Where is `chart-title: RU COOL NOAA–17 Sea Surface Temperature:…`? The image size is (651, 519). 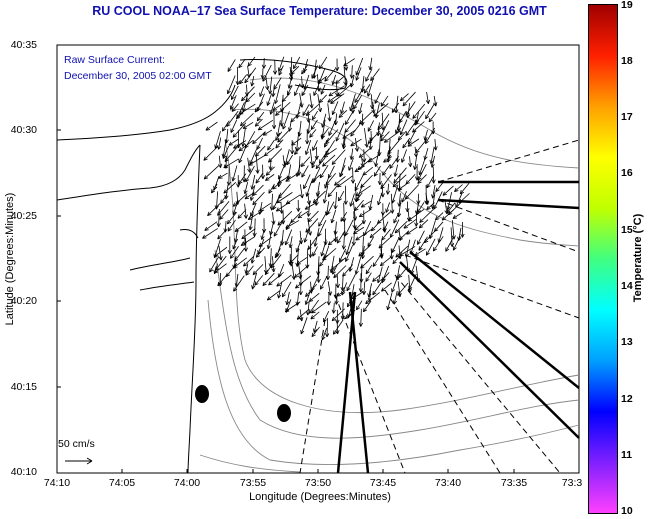 chart-title: RU COOL NOAA–17 Sea Surface Temperature:… is located at coordinates (319, 11).